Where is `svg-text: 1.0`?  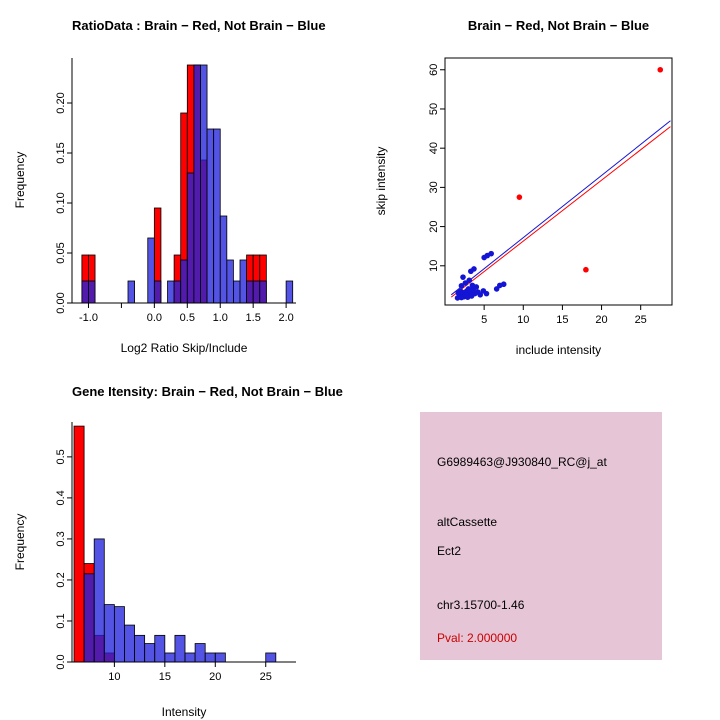 svg-text: 1.0 is located at coordinates (220, 318).